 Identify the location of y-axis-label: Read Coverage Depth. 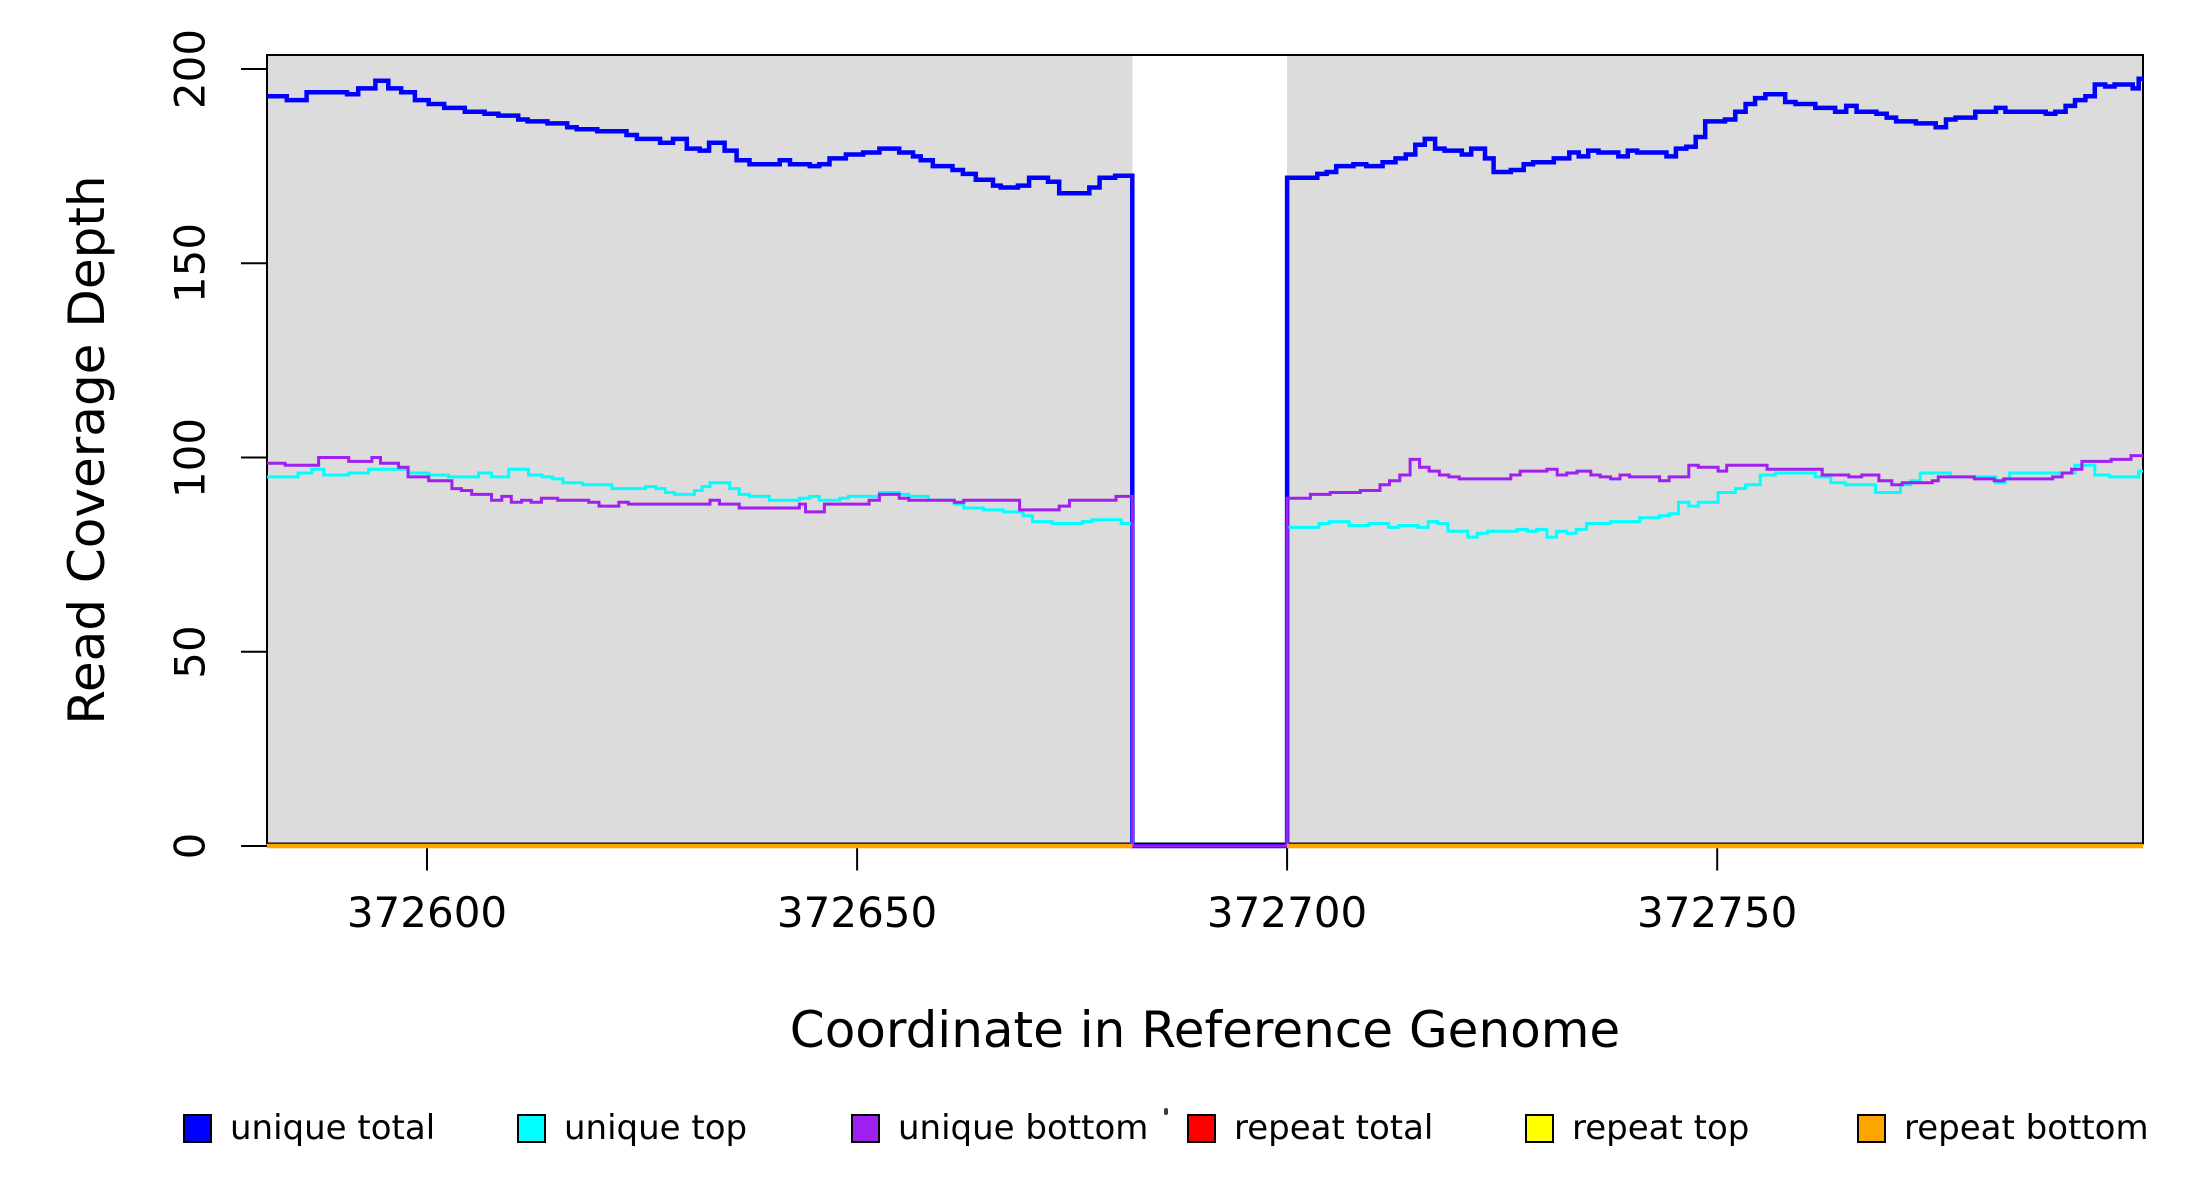
(87, 450).